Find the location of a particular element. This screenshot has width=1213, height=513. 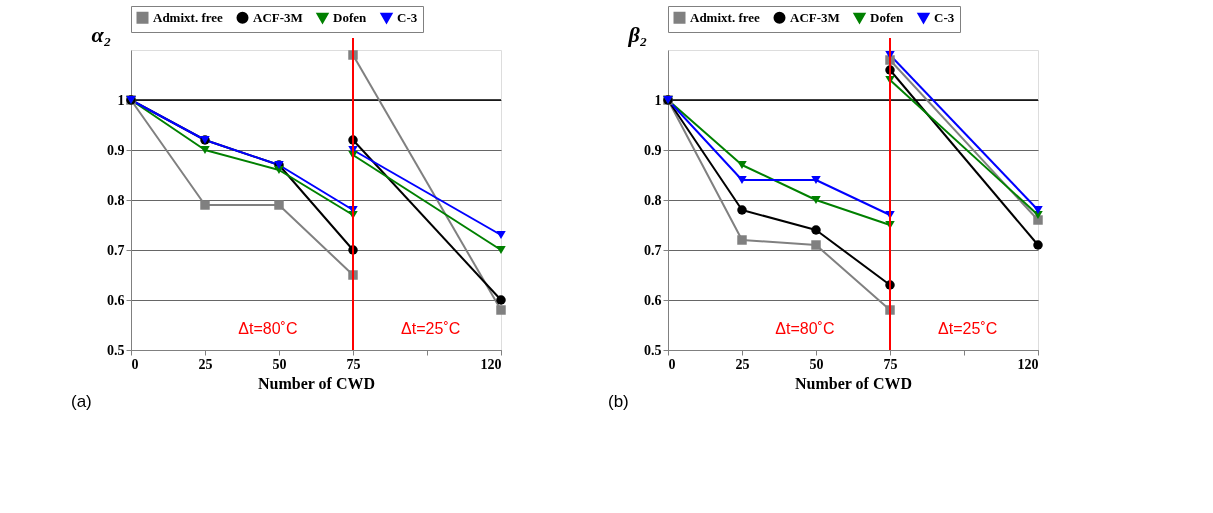

y-axis-title: α₂ is located at coordinates (101, 34).